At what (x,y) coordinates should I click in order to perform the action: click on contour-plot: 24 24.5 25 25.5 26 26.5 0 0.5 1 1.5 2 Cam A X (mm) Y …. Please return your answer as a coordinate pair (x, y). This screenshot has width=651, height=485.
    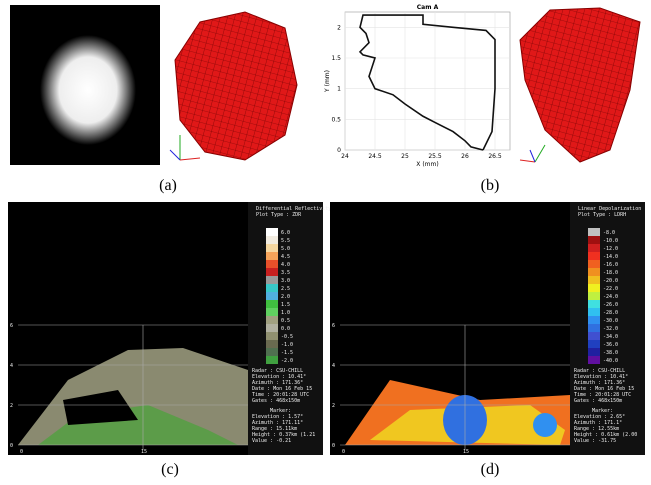
    Looking at the image, I should click on (417, 86).